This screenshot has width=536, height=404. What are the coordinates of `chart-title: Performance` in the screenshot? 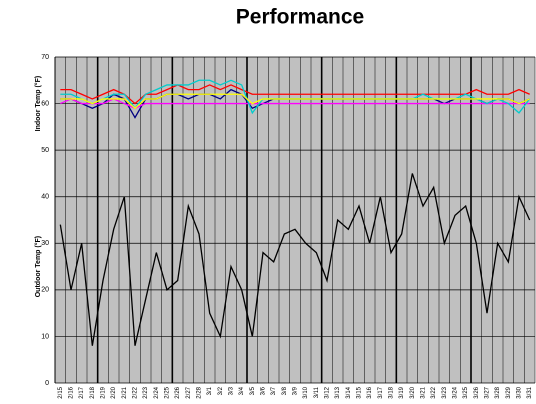 It's located at (300, 17).